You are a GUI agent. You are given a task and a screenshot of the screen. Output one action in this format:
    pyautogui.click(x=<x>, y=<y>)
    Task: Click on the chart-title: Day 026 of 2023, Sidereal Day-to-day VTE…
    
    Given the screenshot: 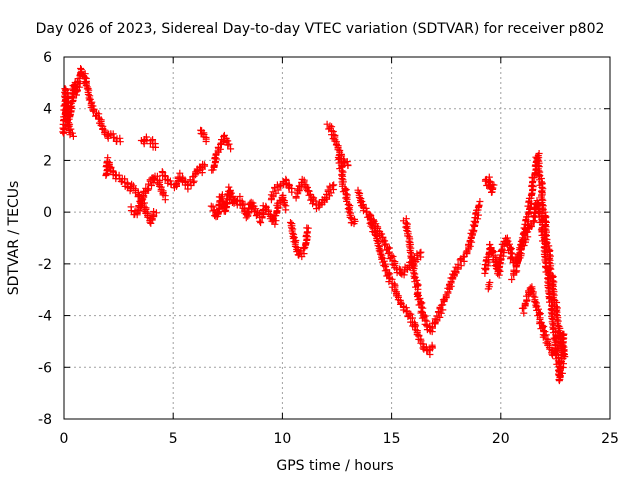 What is the action you would take?
    pyautogui.click(x=320, y=29)
    